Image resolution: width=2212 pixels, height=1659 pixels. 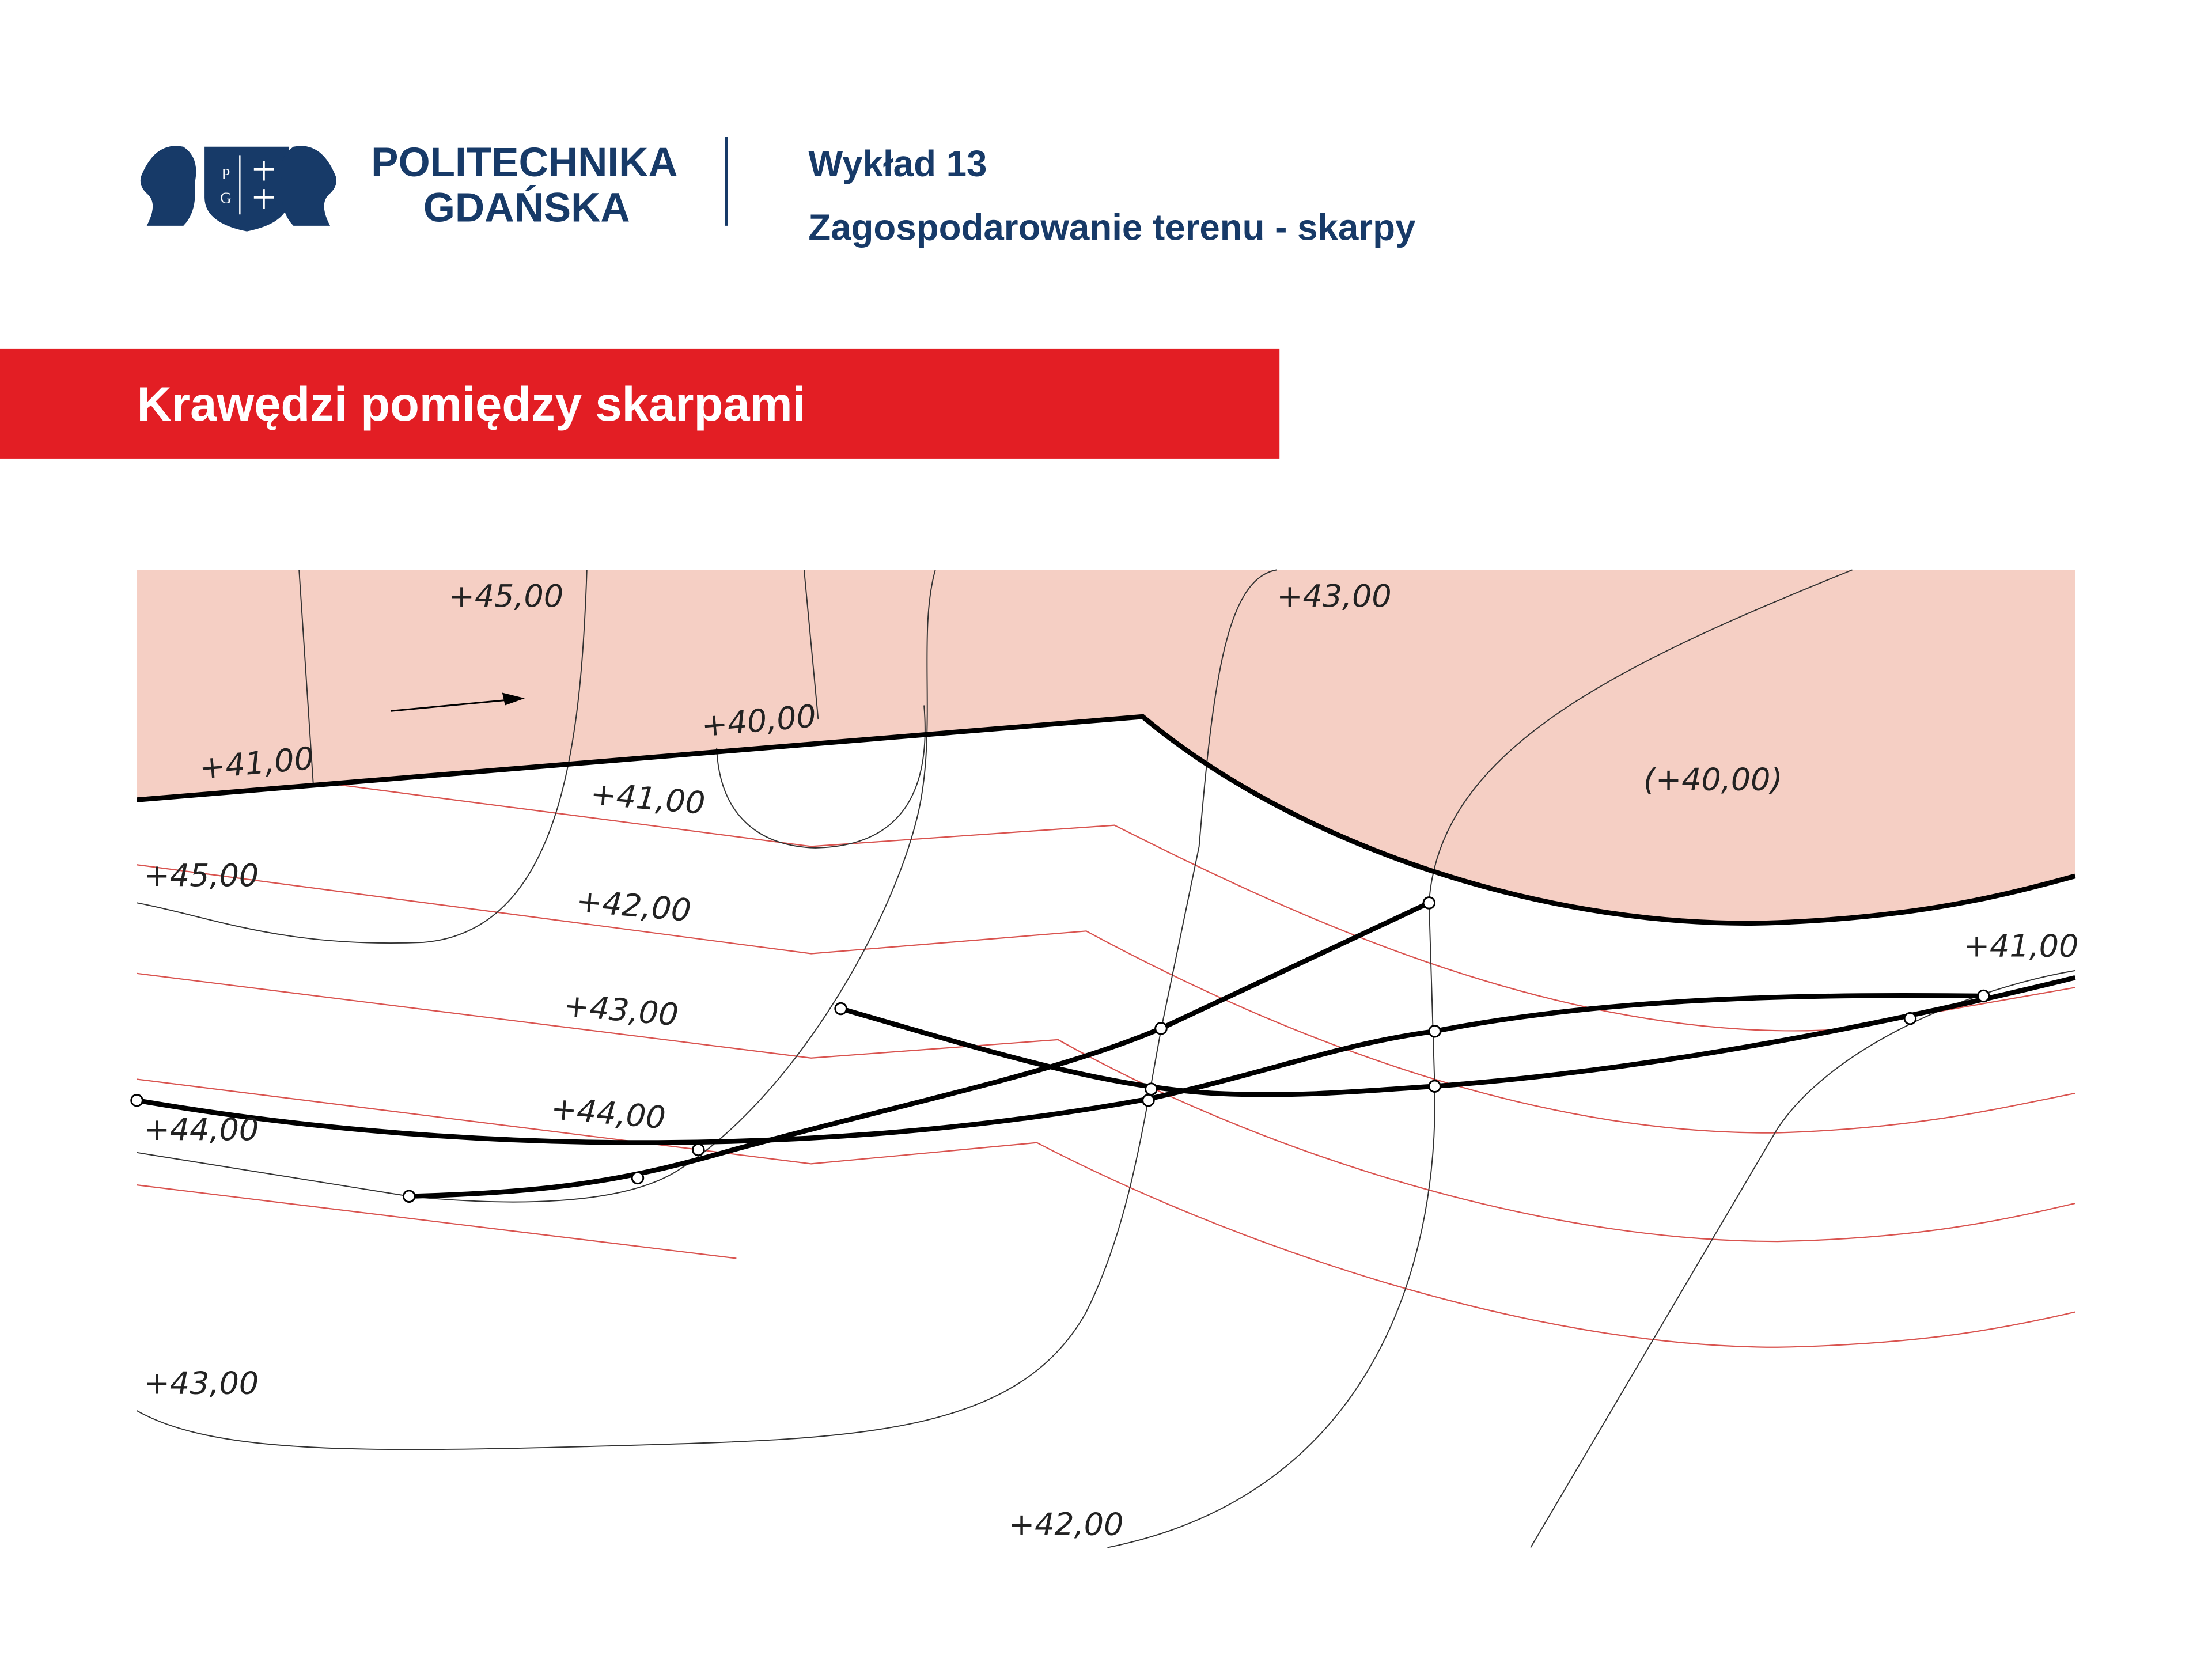 What do you see at coordinates (471, 404) in the screenshot?
I see `section-title: Krawędzi pomiędzy skarpami` at bounding box center [471, 404].